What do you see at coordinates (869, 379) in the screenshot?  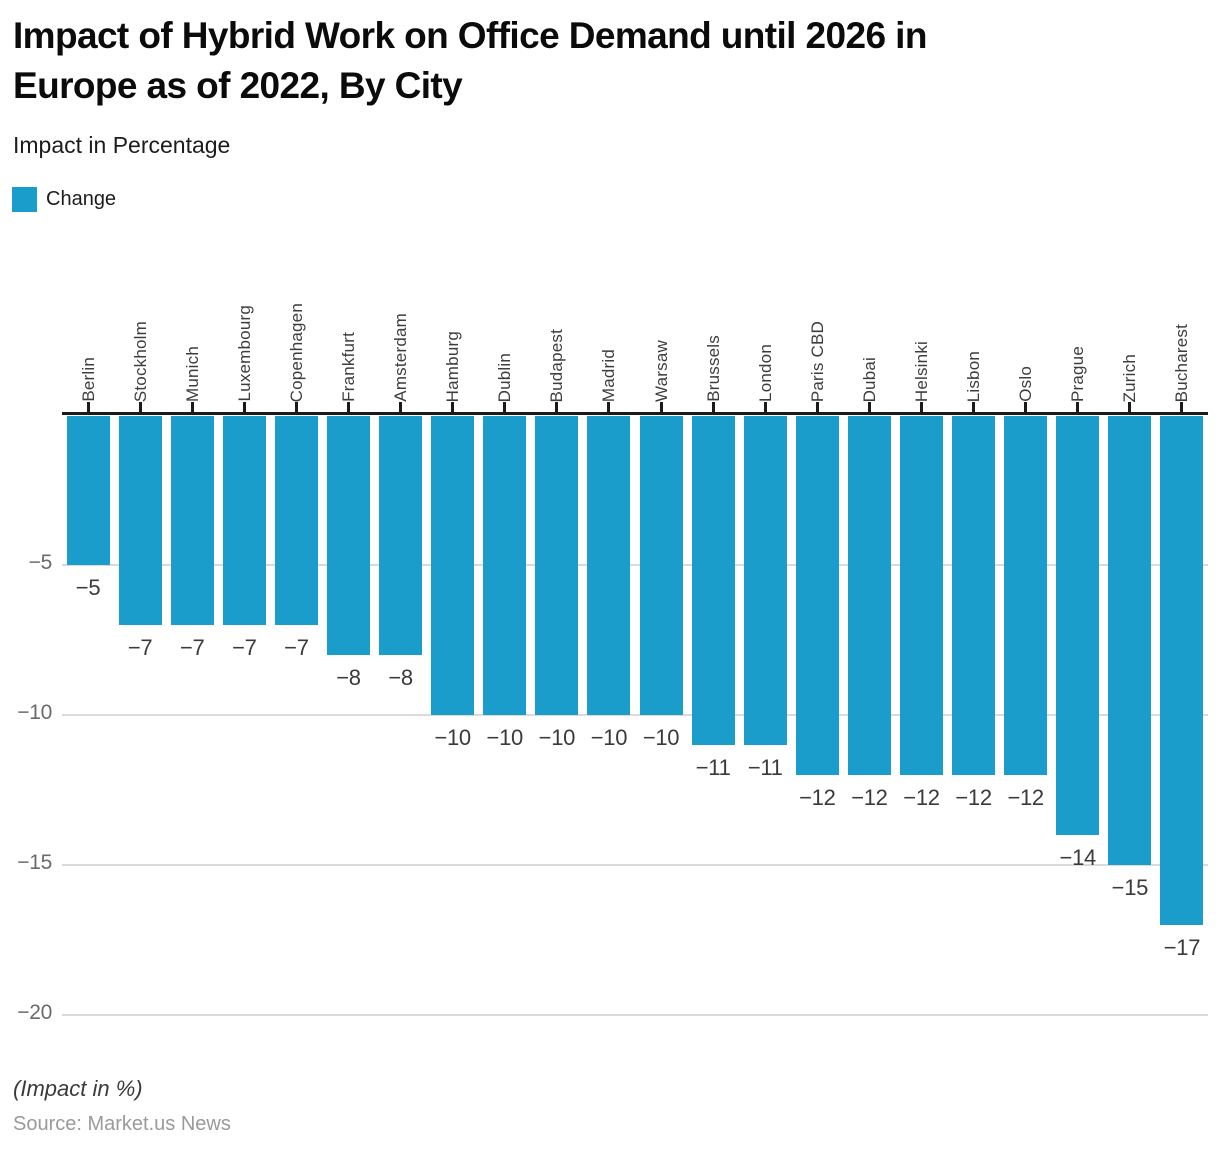 I see `x-axis-category-label: Dubai` at bounding box center [869, 379].